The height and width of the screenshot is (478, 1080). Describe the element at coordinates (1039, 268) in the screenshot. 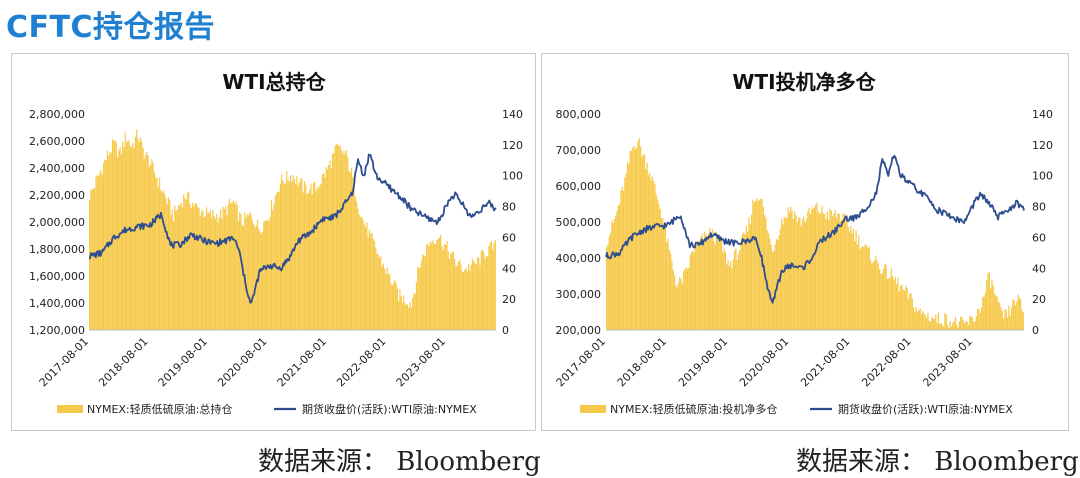

I see `y-right-tick-label: 40` at that location.